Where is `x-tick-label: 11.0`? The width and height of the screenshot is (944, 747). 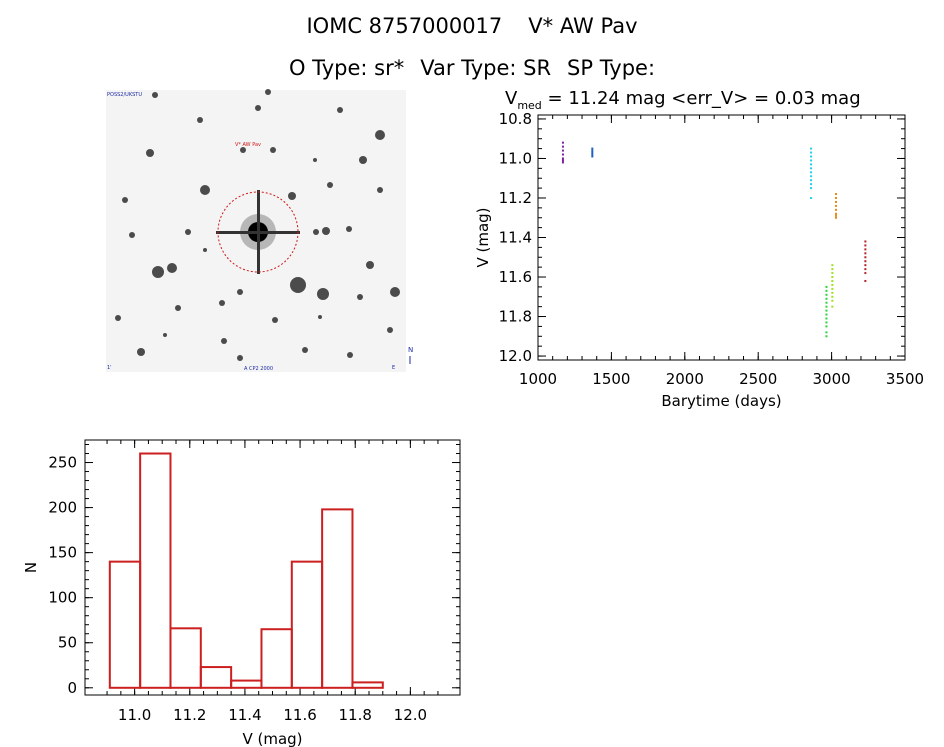
x-tick-label: 11.0 is located at coordinates (134, 715).